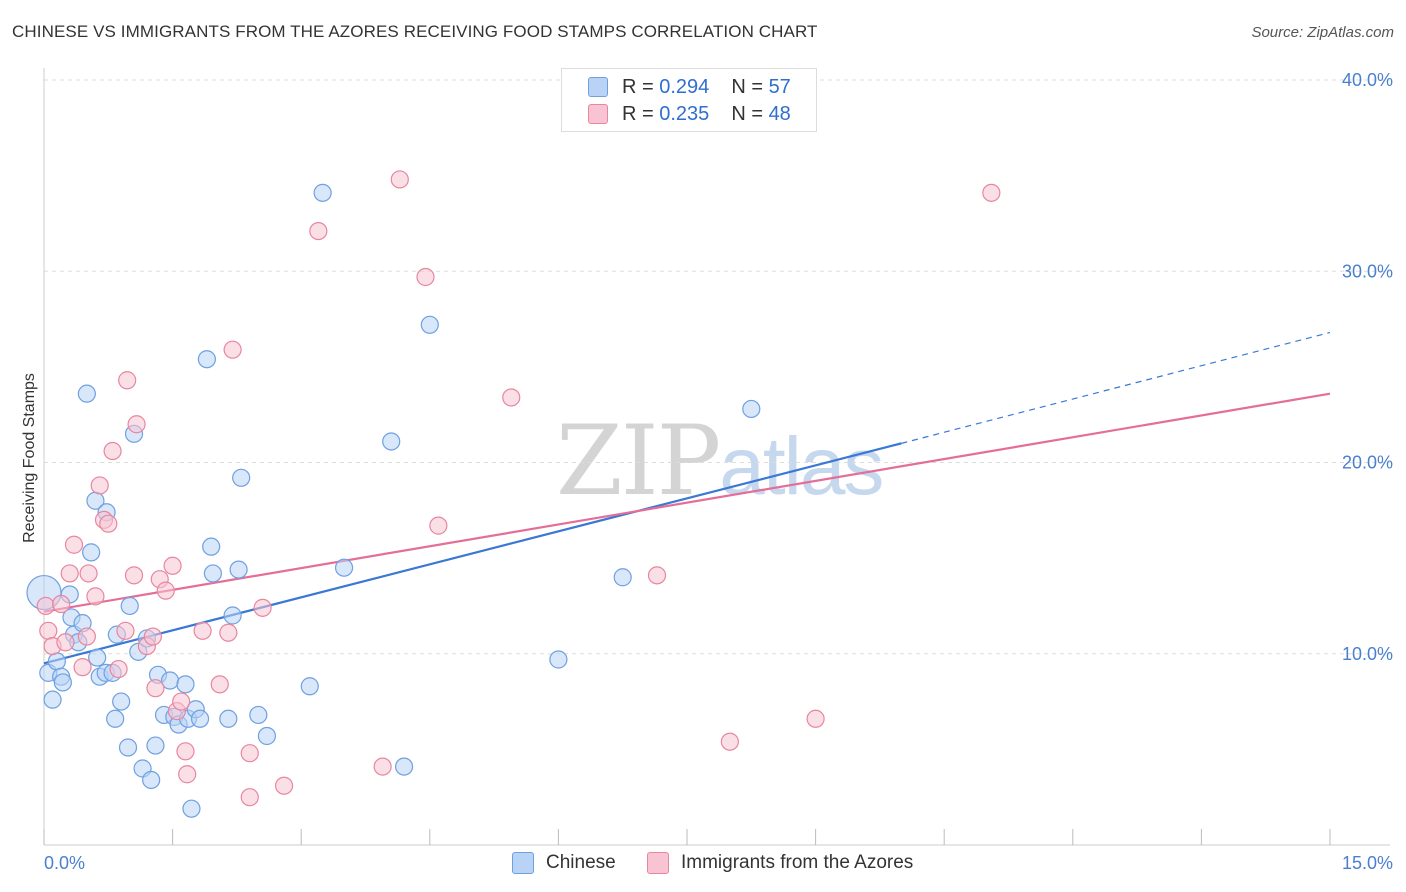  I want to click on y-tick-label: 20.0%, so click(1367, 463).